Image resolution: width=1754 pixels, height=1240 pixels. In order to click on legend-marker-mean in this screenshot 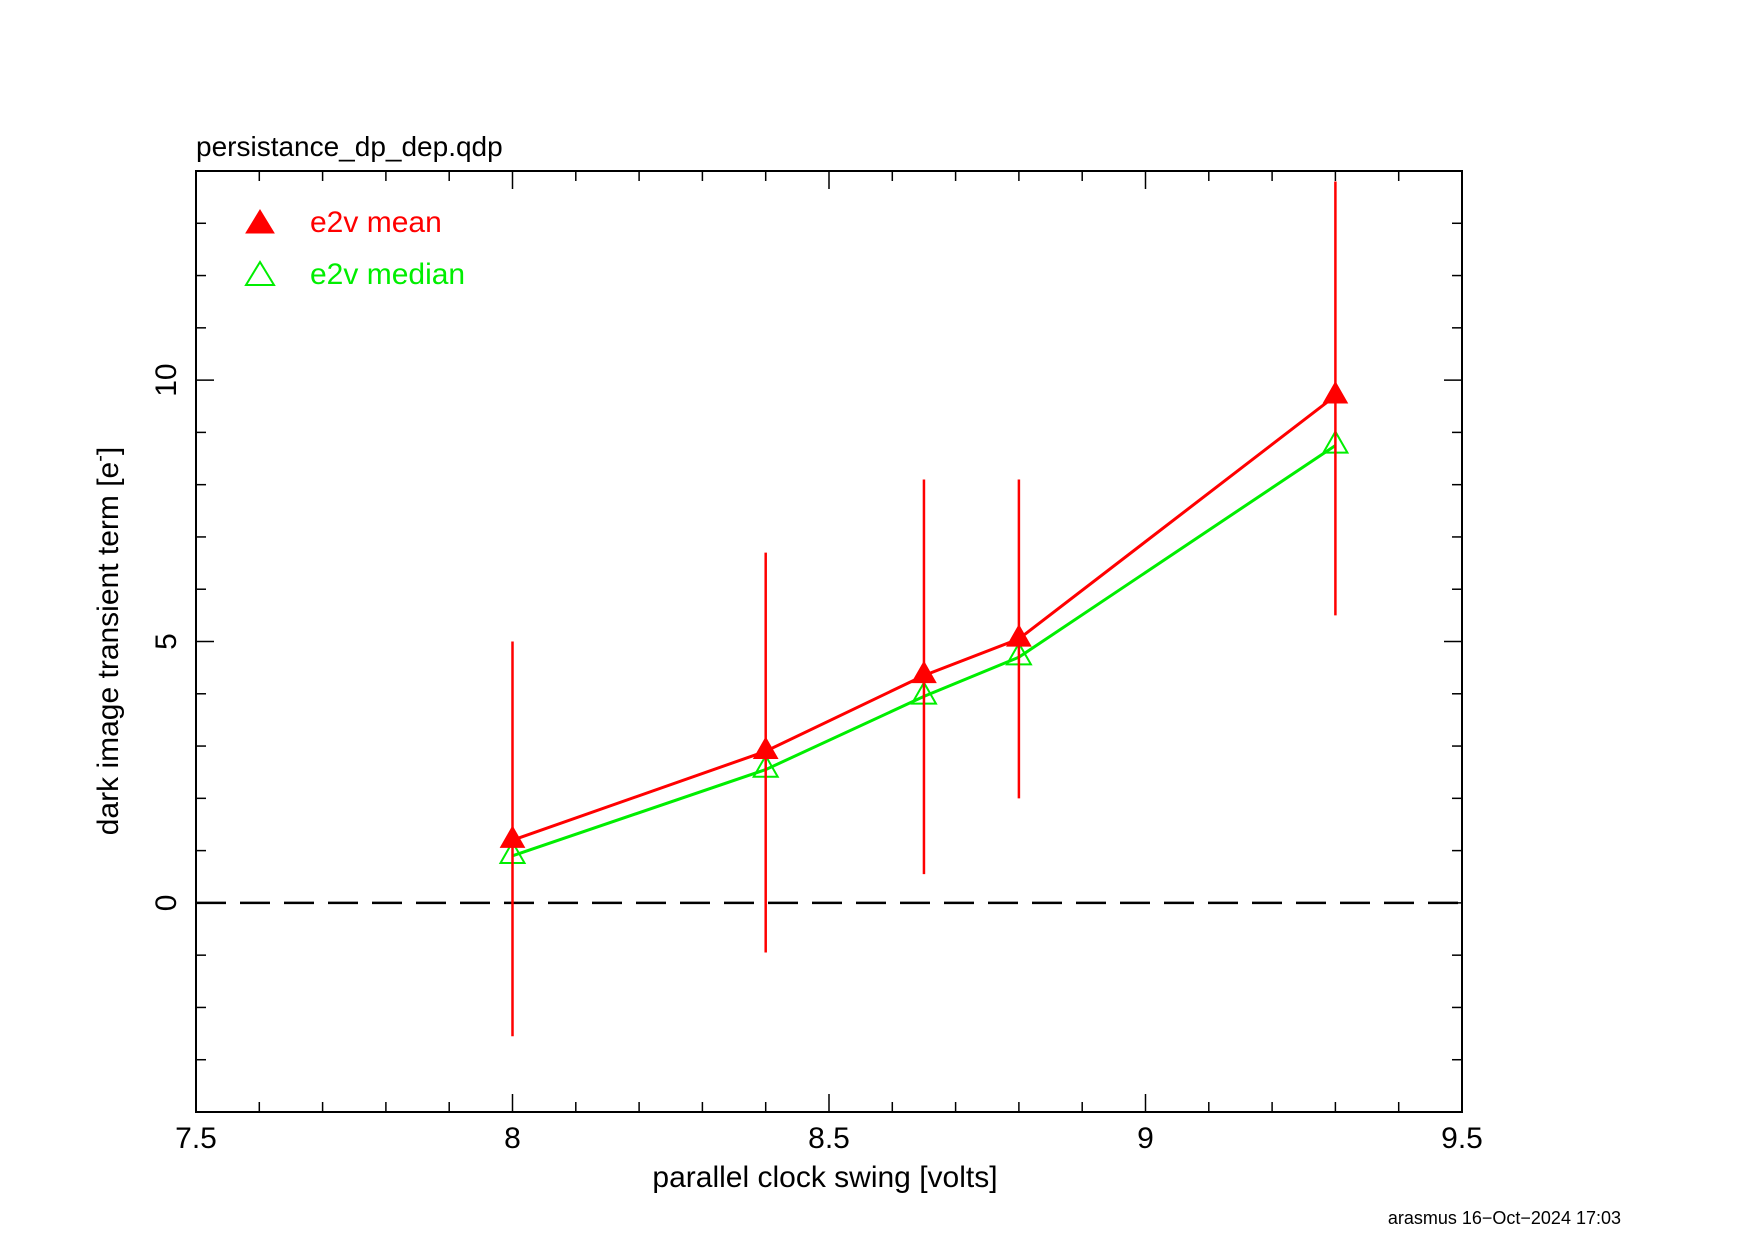, I will do `click(260, 221)`.